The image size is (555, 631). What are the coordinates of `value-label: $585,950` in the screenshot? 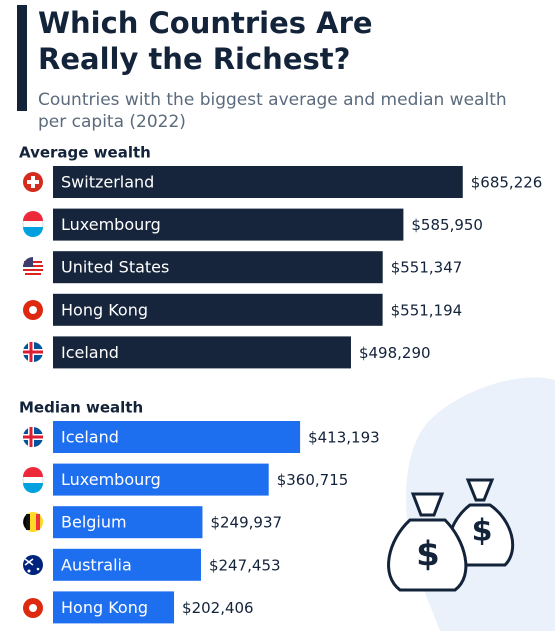 It's located at (447, 225).